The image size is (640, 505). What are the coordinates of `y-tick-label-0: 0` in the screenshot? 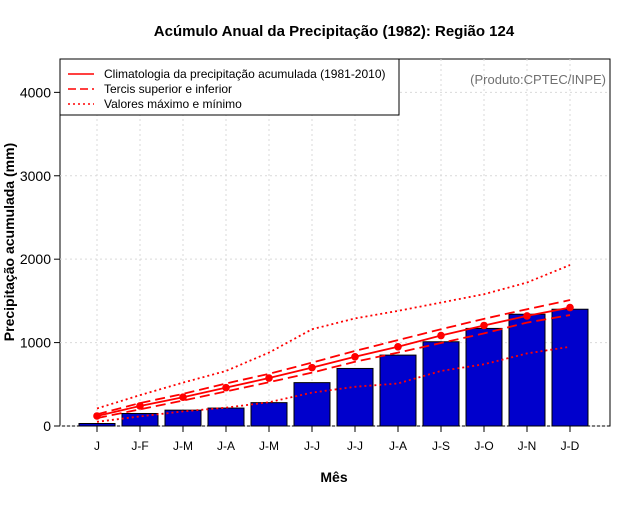 It's located at (47, 426).